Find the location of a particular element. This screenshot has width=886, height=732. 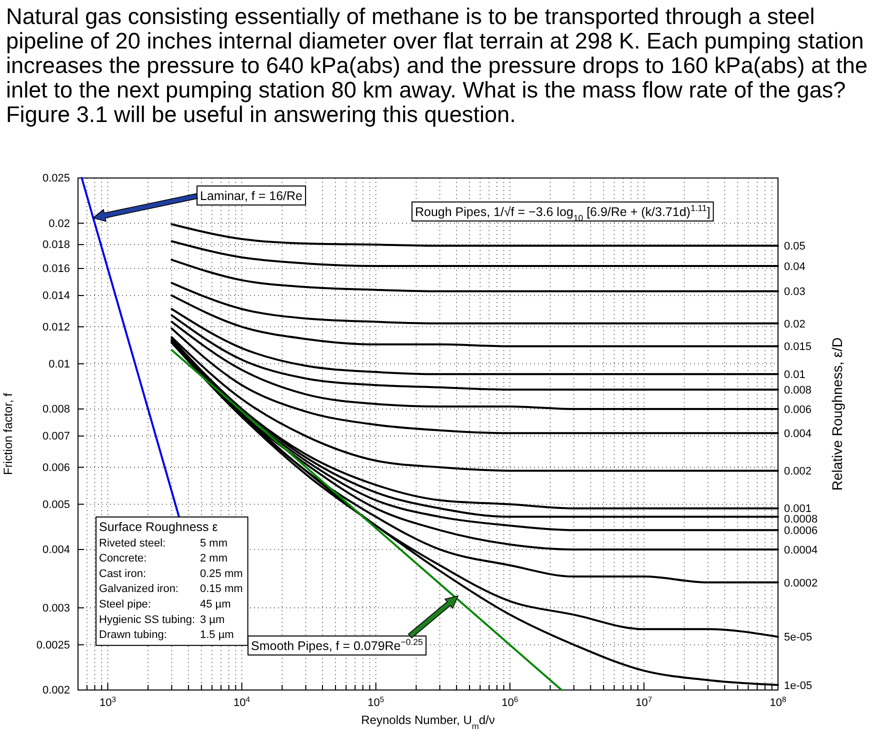

y-tick-label: 0.025 is located at coordinates (56, 178).